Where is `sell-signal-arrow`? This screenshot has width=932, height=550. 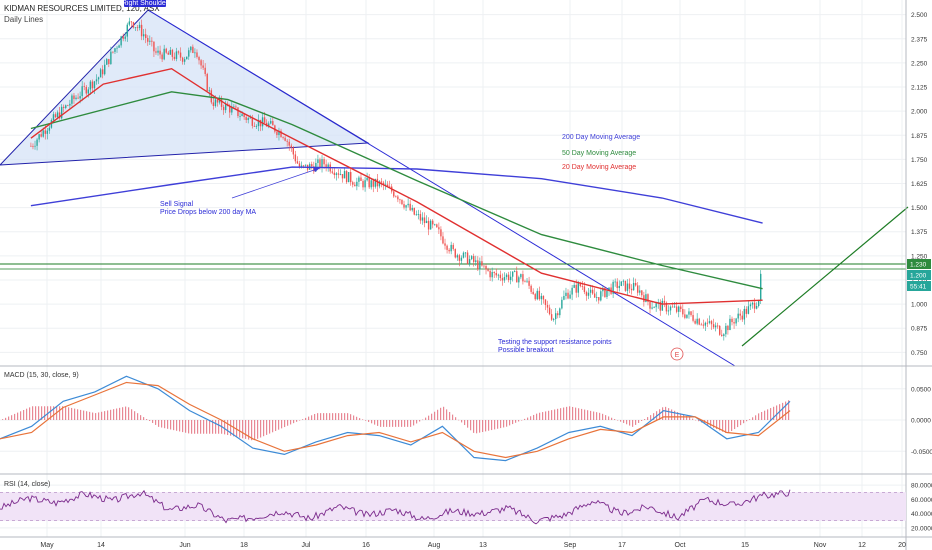
sell-signal-arrow is located at coordinates (276, 183).